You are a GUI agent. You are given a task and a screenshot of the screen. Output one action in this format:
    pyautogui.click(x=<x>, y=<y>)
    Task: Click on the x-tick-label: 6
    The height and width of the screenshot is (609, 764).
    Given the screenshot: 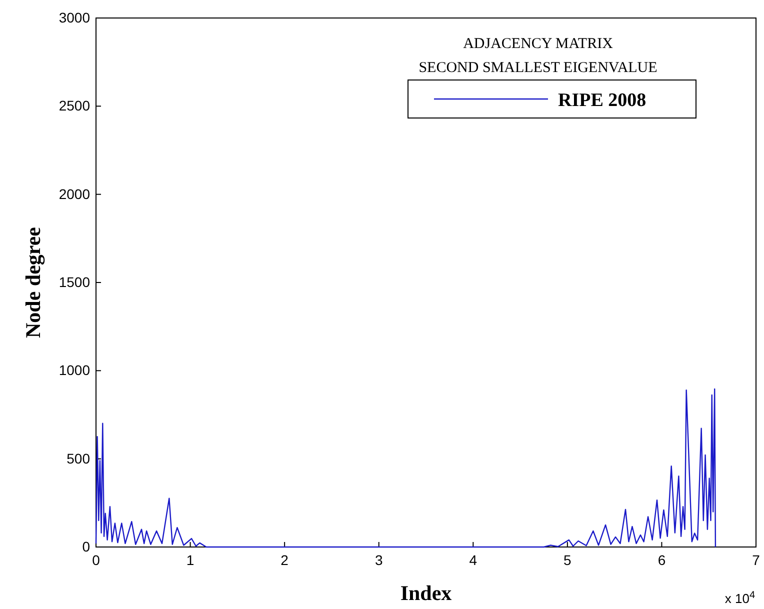 What is the action you would take?
    pyautogui.click(x=662, y=560)
    